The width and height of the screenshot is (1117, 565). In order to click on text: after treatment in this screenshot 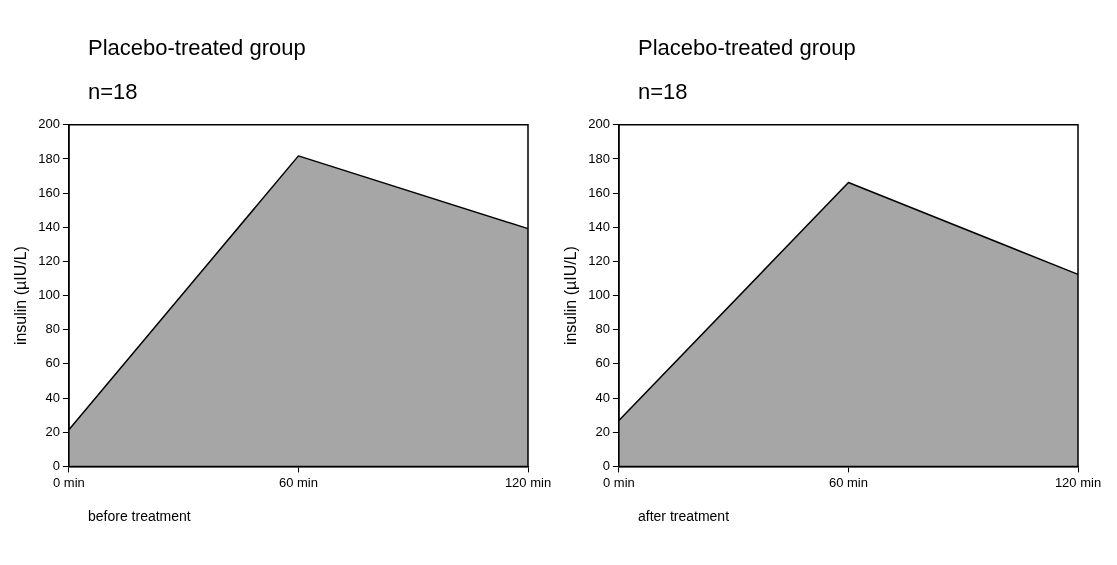, I will do `click(684, 516)`.